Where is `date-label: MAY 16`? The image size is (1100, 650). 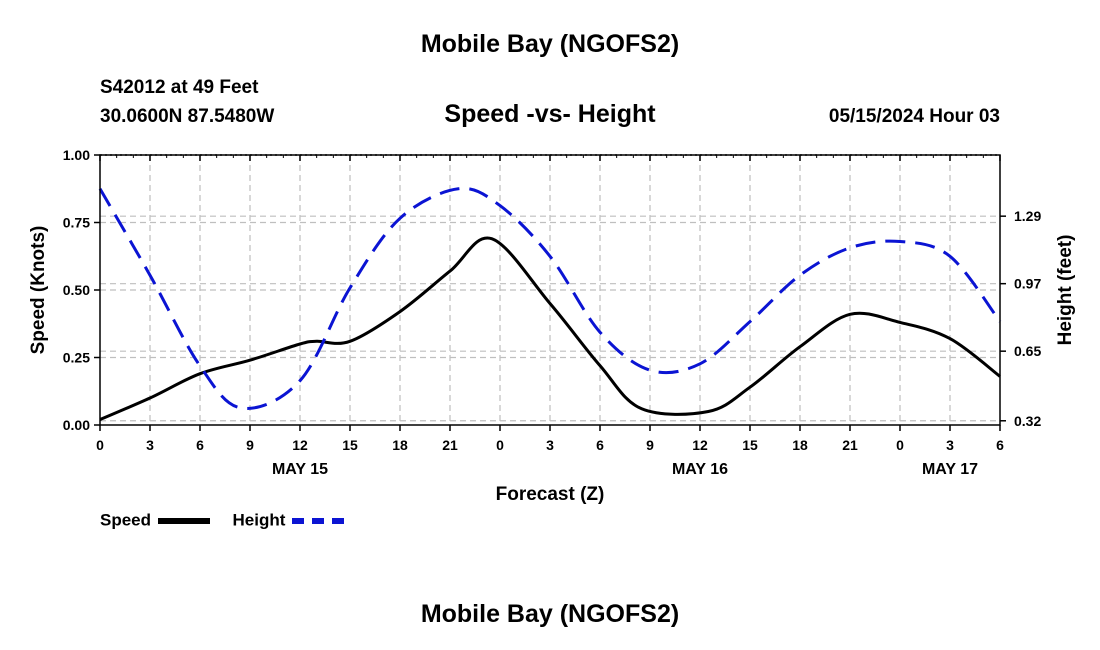
date-label: MAY 16 is located at coordinates (700, 469).